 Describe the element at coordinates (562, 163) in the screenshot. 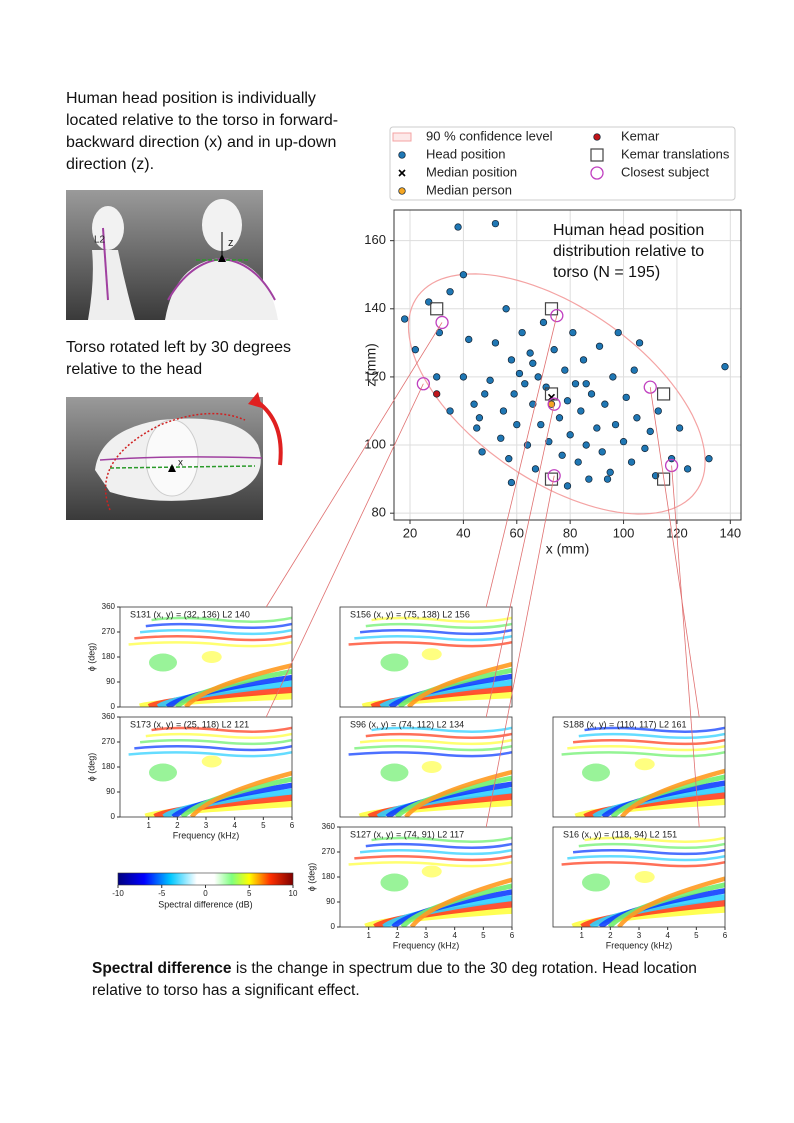

I see `legend-box` at that location.